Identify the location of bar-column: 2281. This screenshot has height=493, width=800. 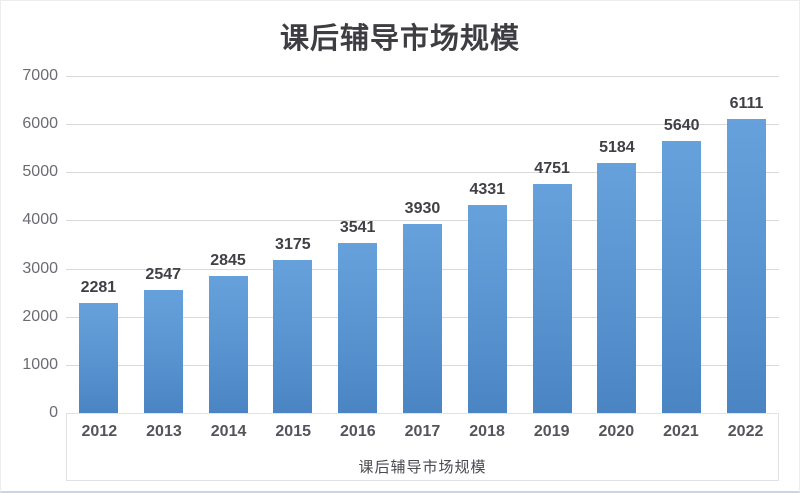
(98, 244).